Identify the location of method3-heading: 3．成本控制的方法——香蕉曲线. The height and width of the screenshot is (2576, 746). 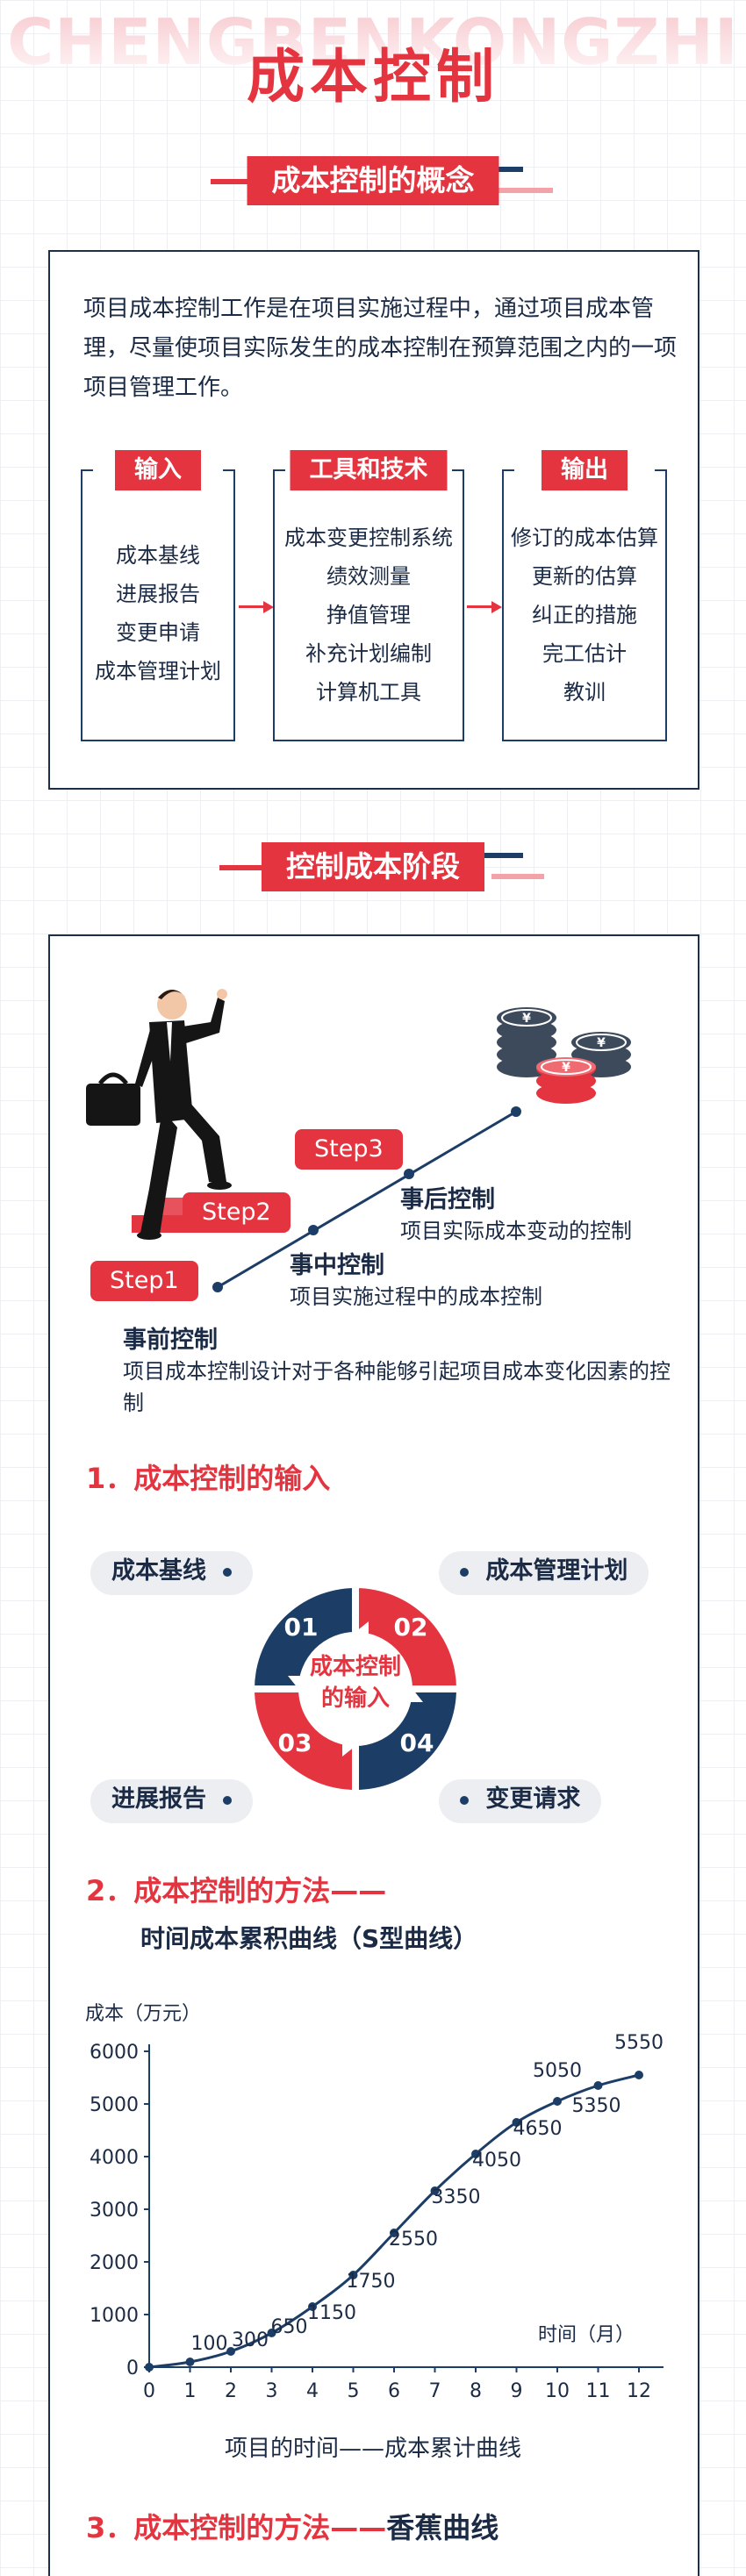
(293, 2530).